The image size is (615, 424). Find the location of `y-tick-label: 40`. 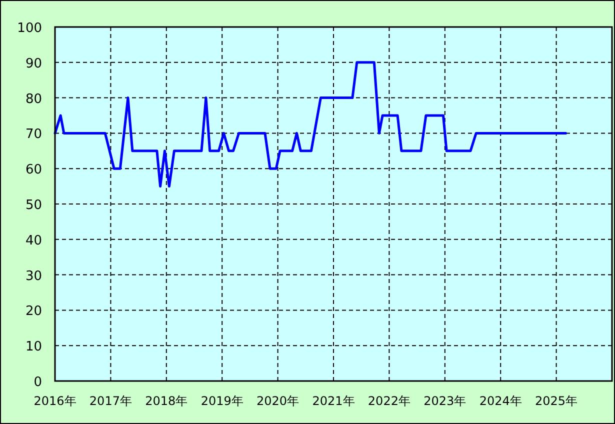

y-tick-label: 40 is located at coordinates (33, 240).